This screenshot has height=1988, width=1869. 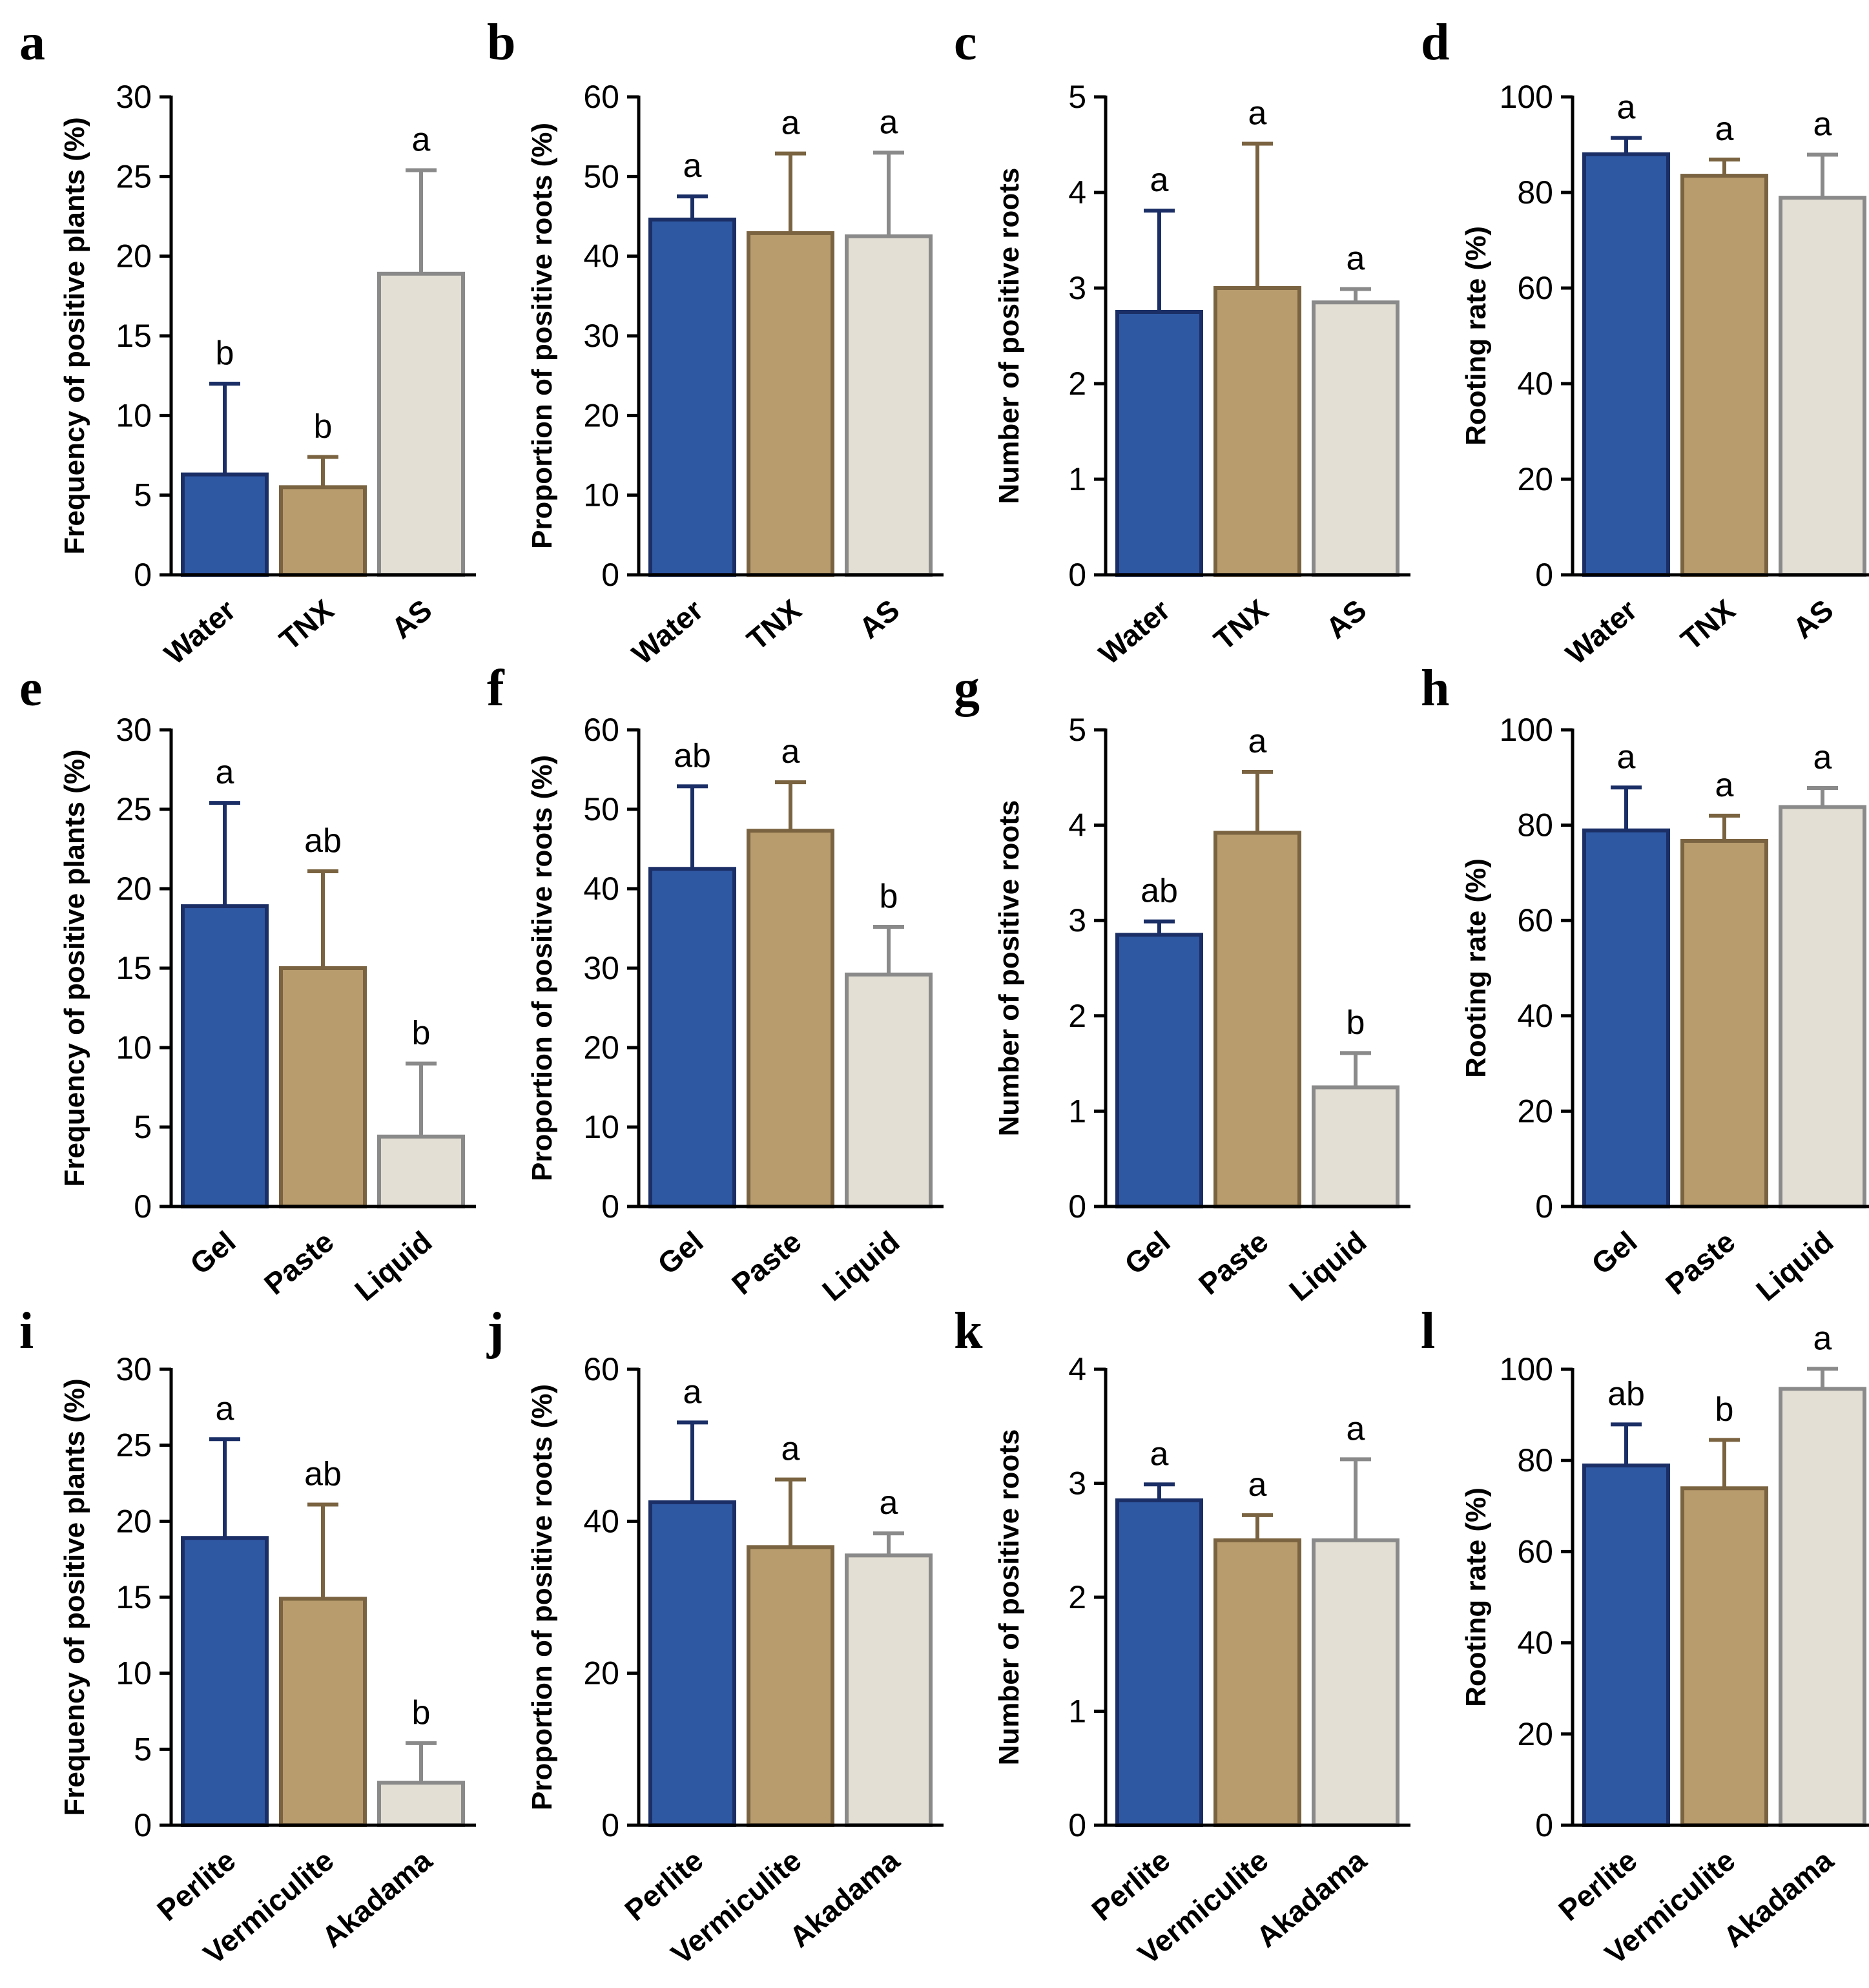 What do you see at coordinates (1077, 479) in the screenshot?
I see `y-tick-label: 1` at bounding box center [1077, 479].